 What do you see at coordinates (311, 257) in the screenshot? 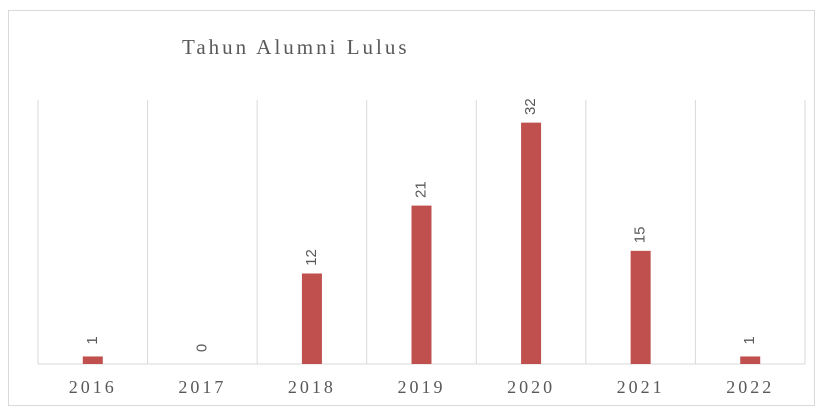
I see `data-label: 12` at bounding box center [311, 257].